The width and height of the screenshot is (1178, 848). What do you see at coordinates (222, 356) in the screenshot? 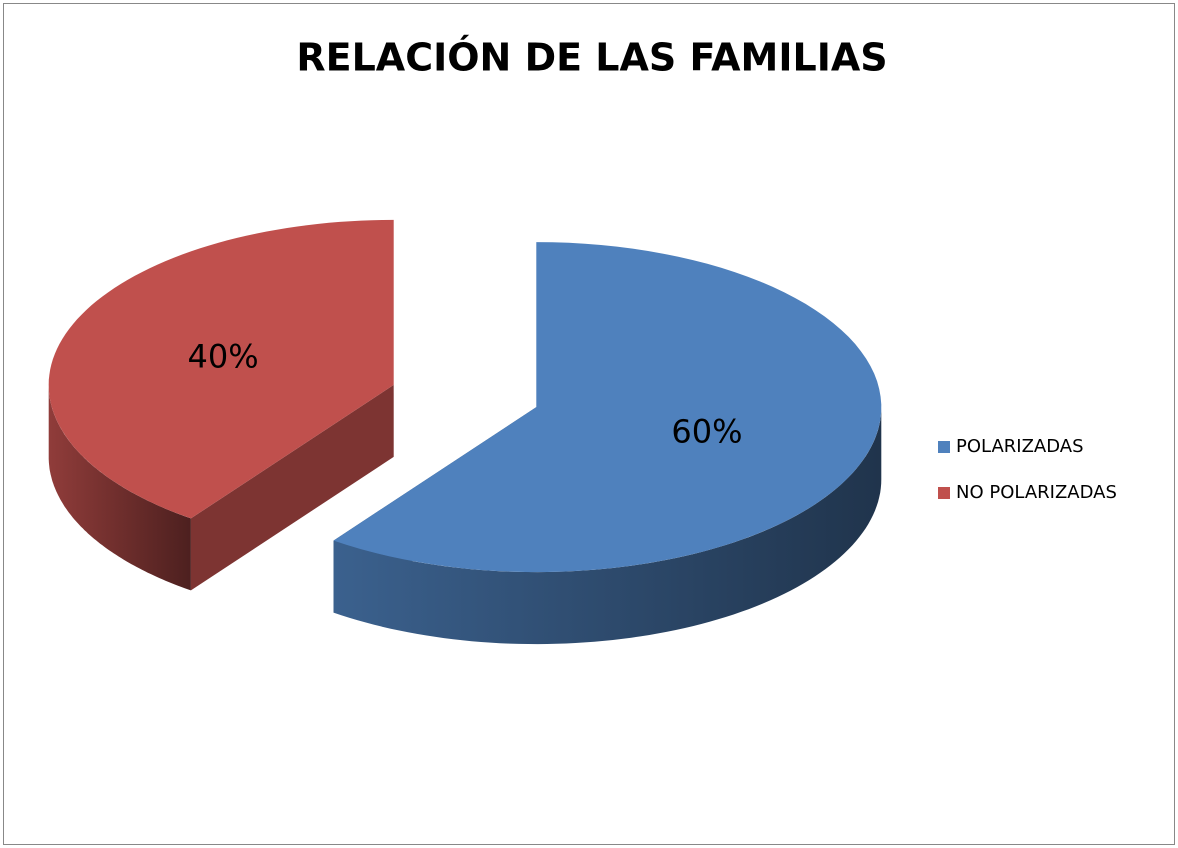
I see `data-label: 40%` at bounding box center [222, 356].